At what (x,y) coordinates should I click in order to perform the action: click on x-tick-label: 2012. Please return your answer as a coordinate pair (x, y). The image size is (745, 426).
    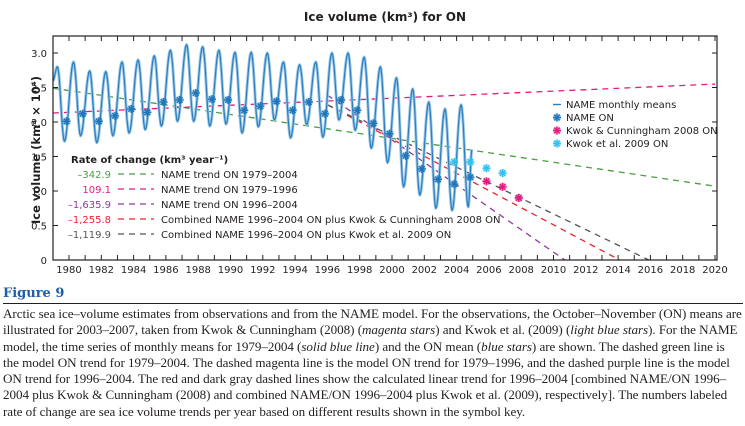
    Looking at the image, I should click on (585, 270).